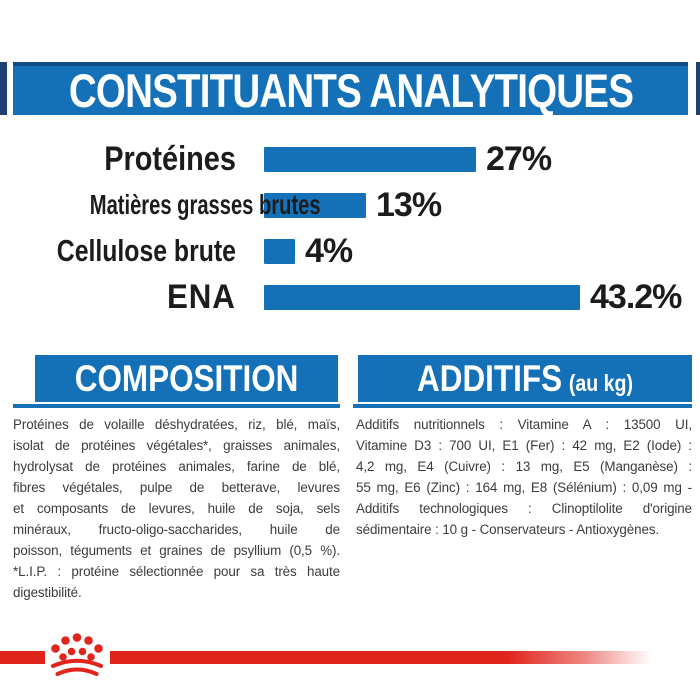  I want to click on chart-row: Cellulose brute 4%, so click(350, 251).